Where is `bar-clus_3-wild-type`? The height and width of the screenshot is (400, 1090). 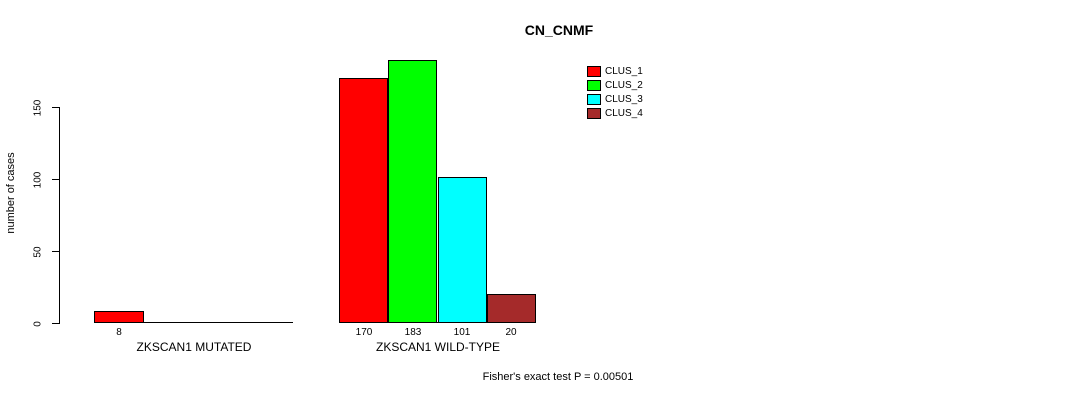
bar-clus_3-wild-type is located at coordinates (462, 250).